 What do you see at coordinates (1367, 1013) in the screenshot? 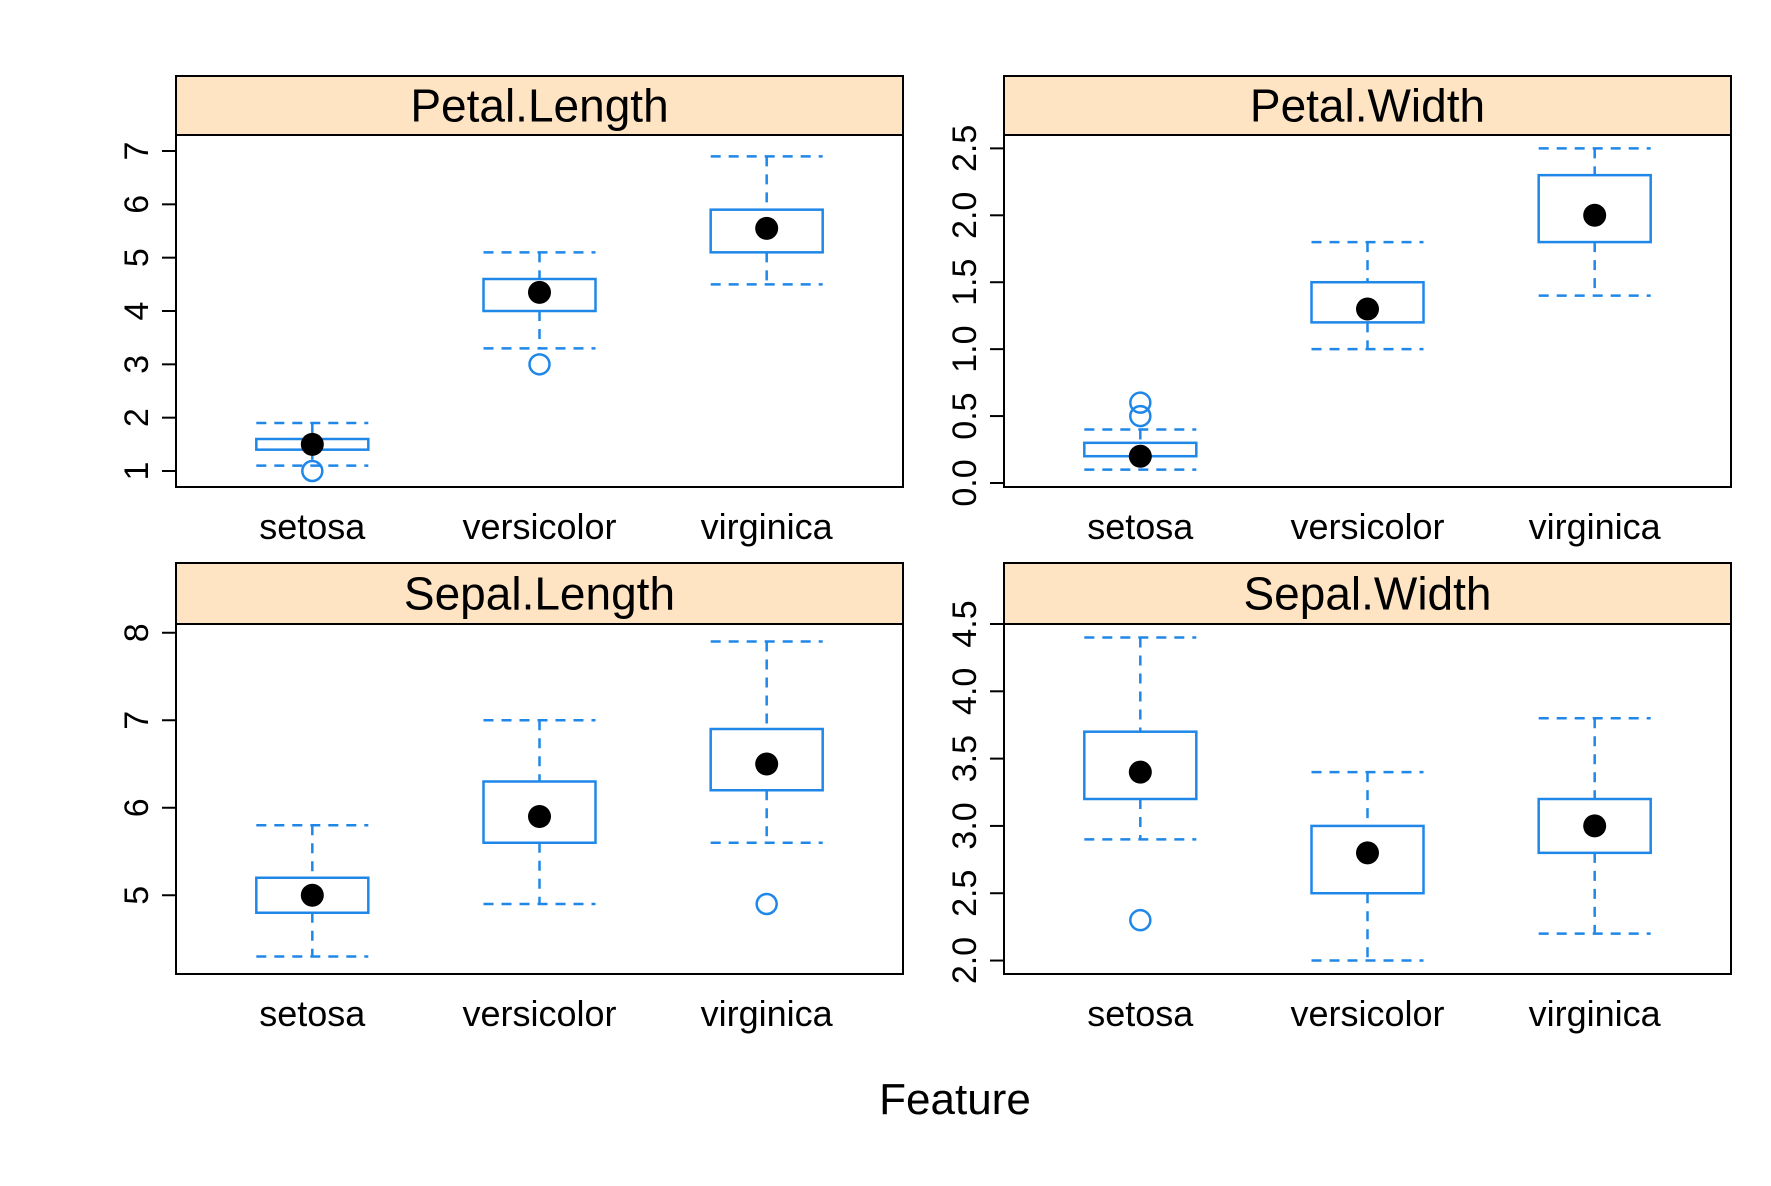
I see `x-tick-label-sepal-width: versicolor` at bounding box center [1367, 1013].